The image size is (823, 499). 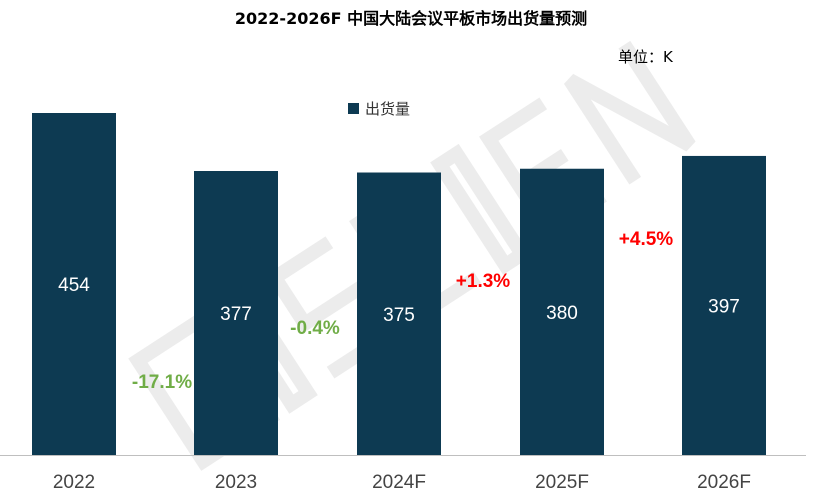 I want to click on growth-label-2: -0.4%, so click(x=315, y=328).